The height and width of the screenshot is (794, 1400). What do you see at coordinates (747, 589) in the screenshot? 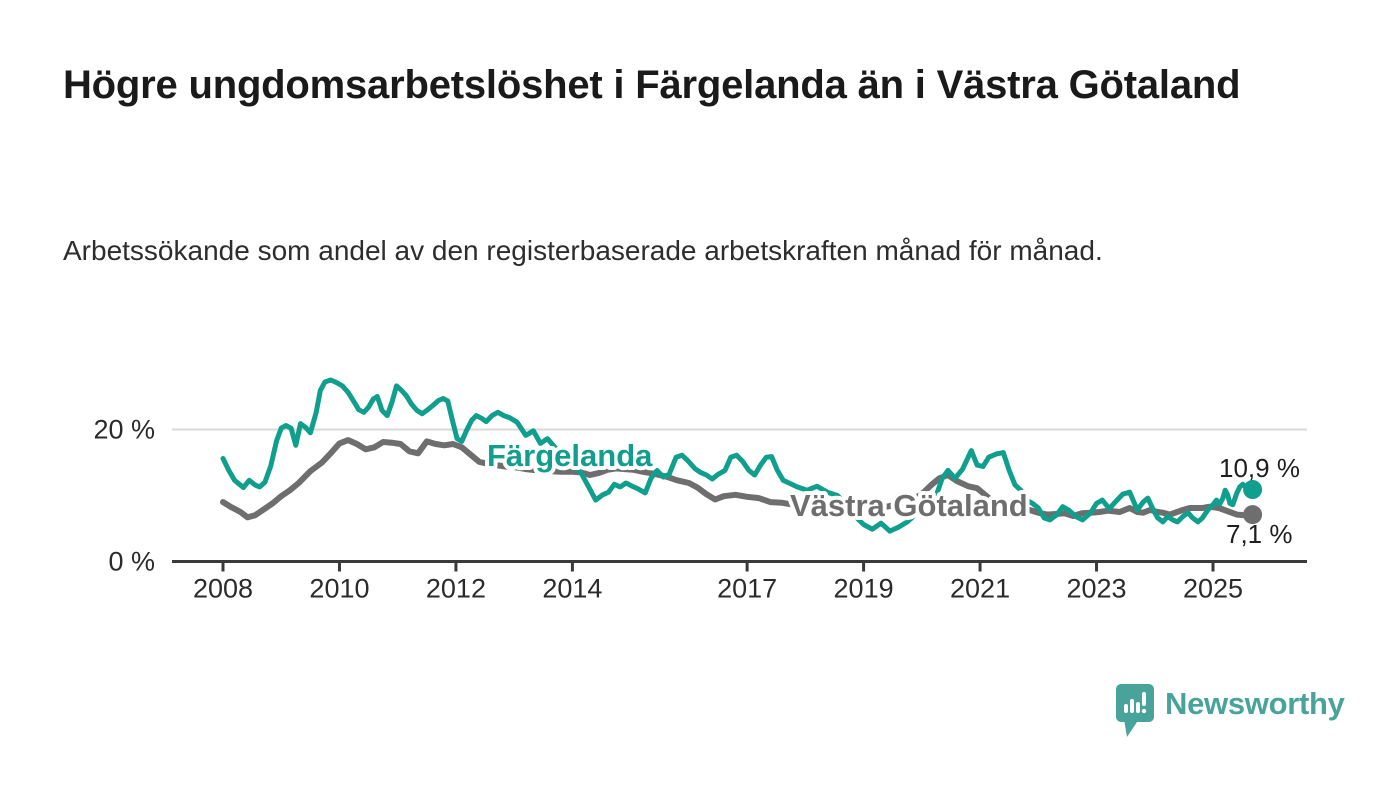
I see `x-tick-label: 2017` at bounding box center [747, 589].